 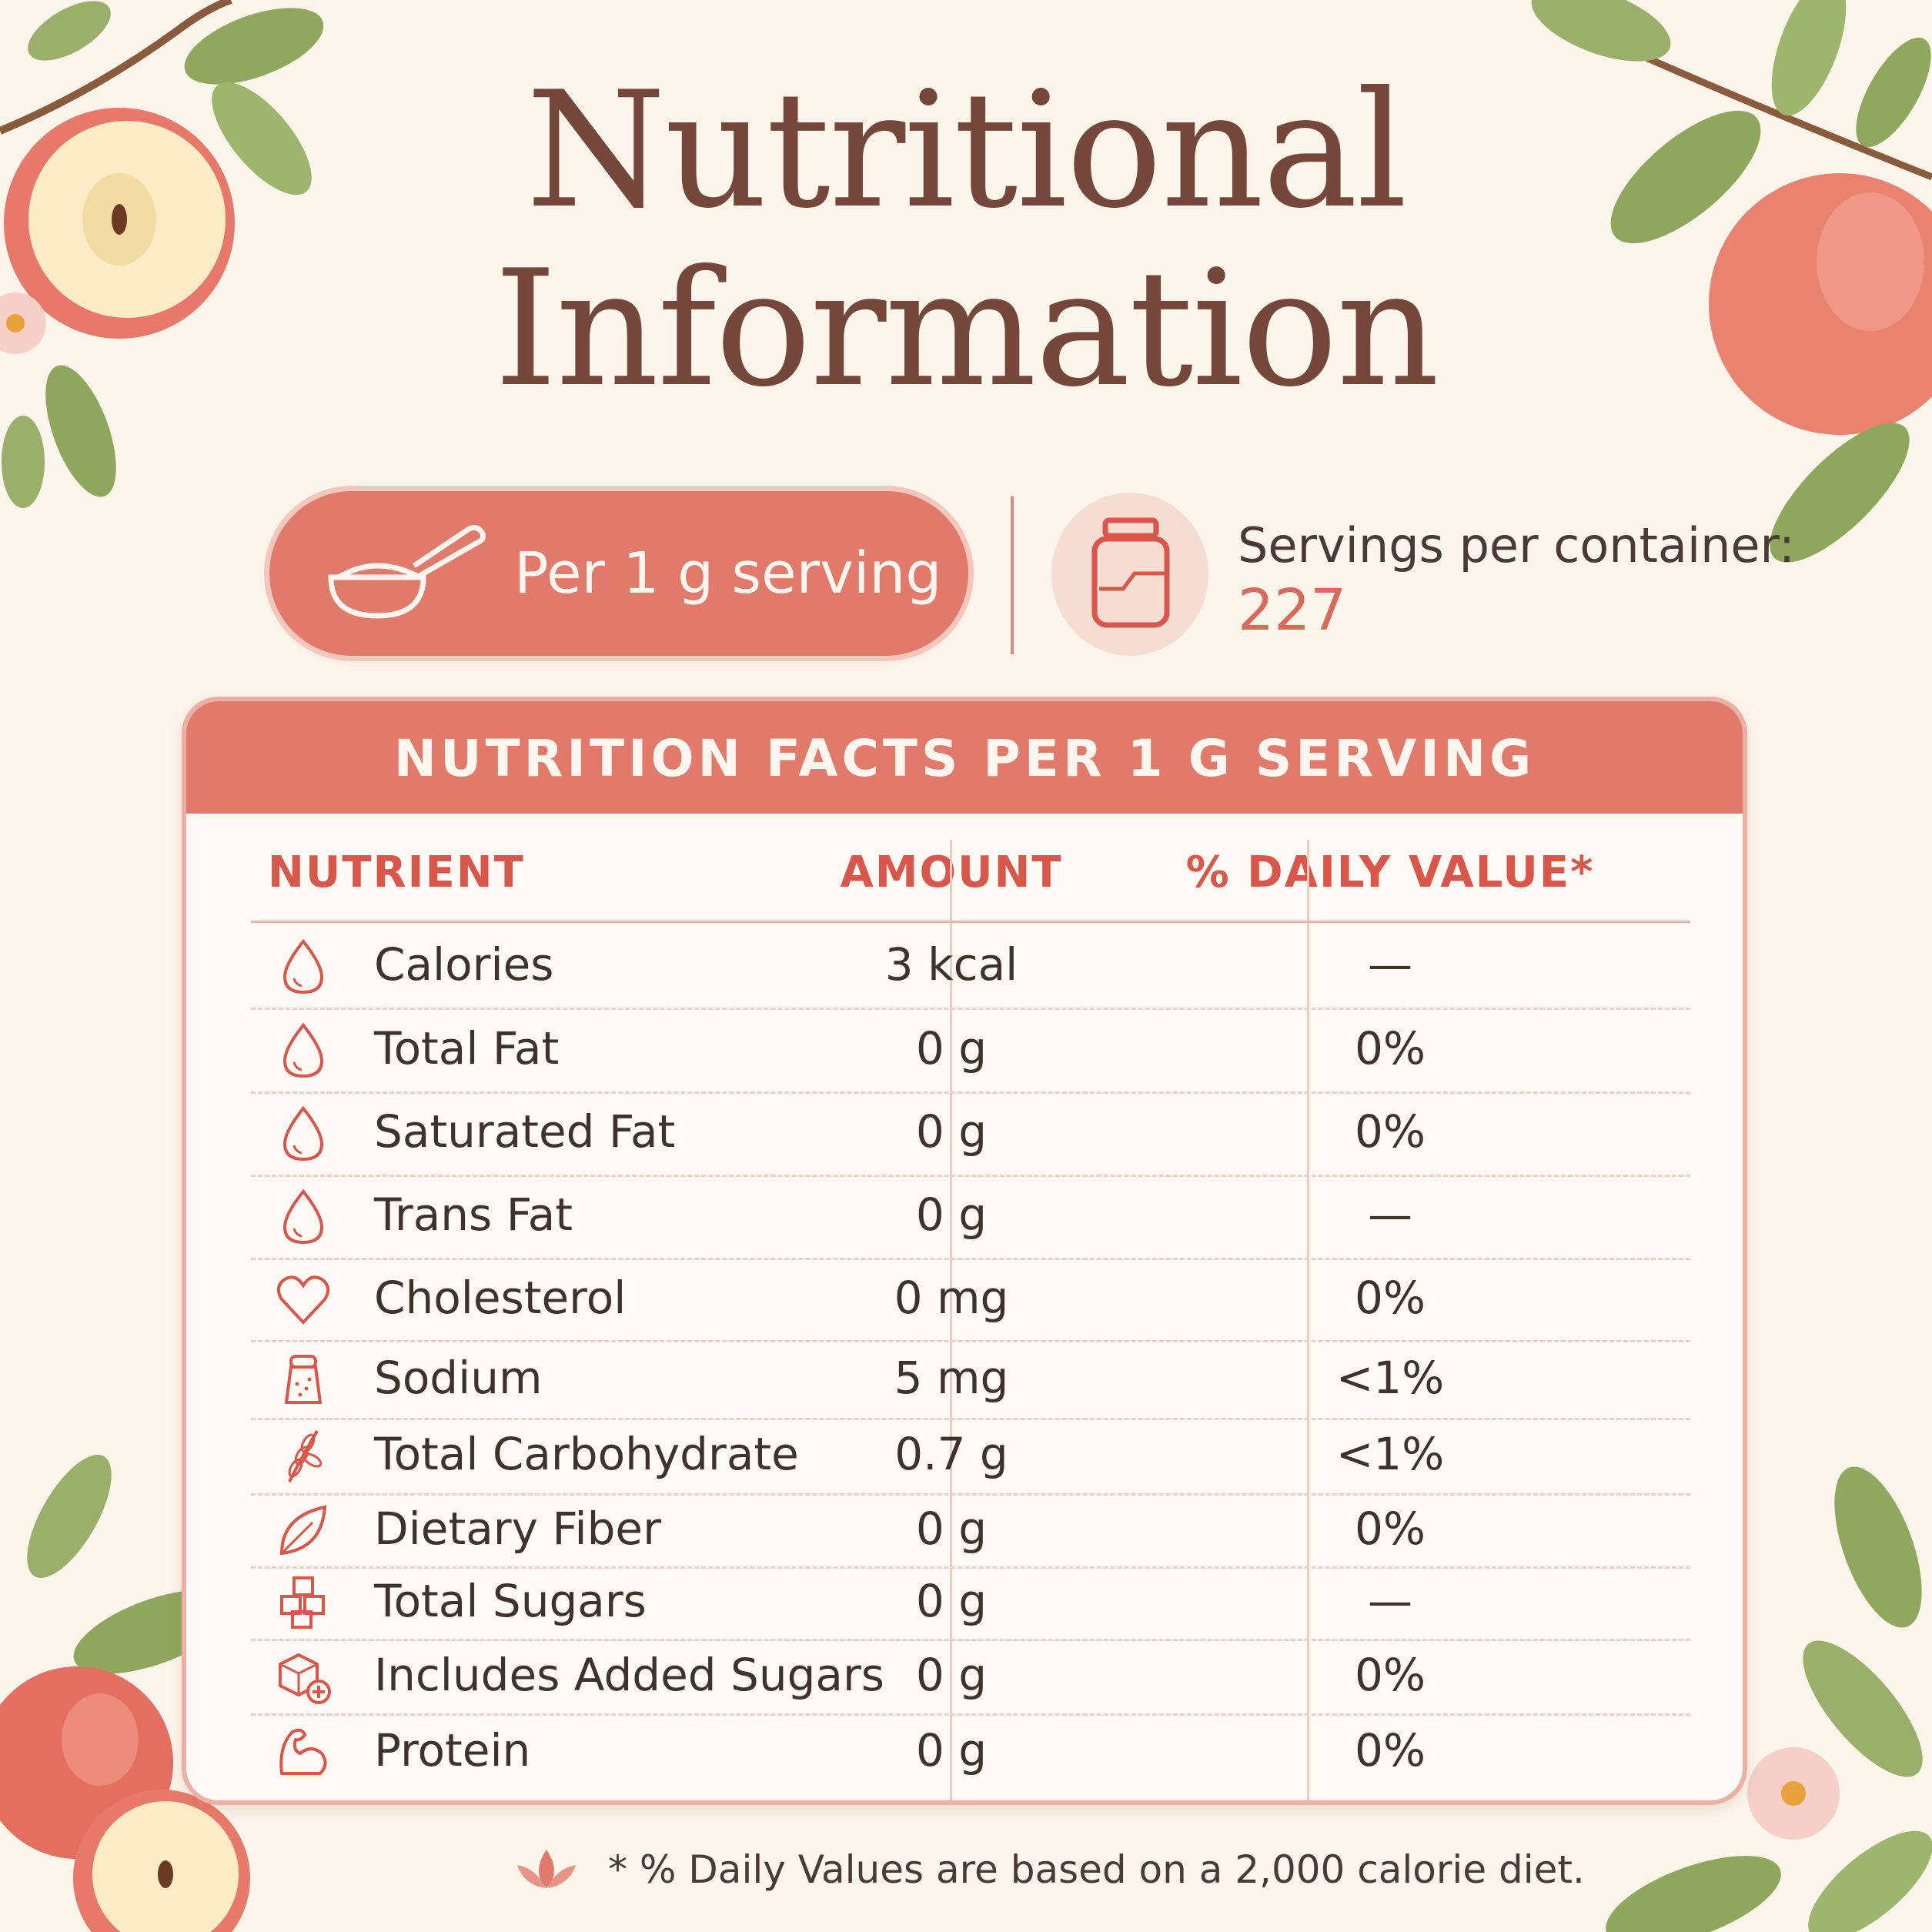 What do you see at coordinates (966, 329) in the screenshot?
I see `title-line-2: Information` at bounding box center [966, 329].